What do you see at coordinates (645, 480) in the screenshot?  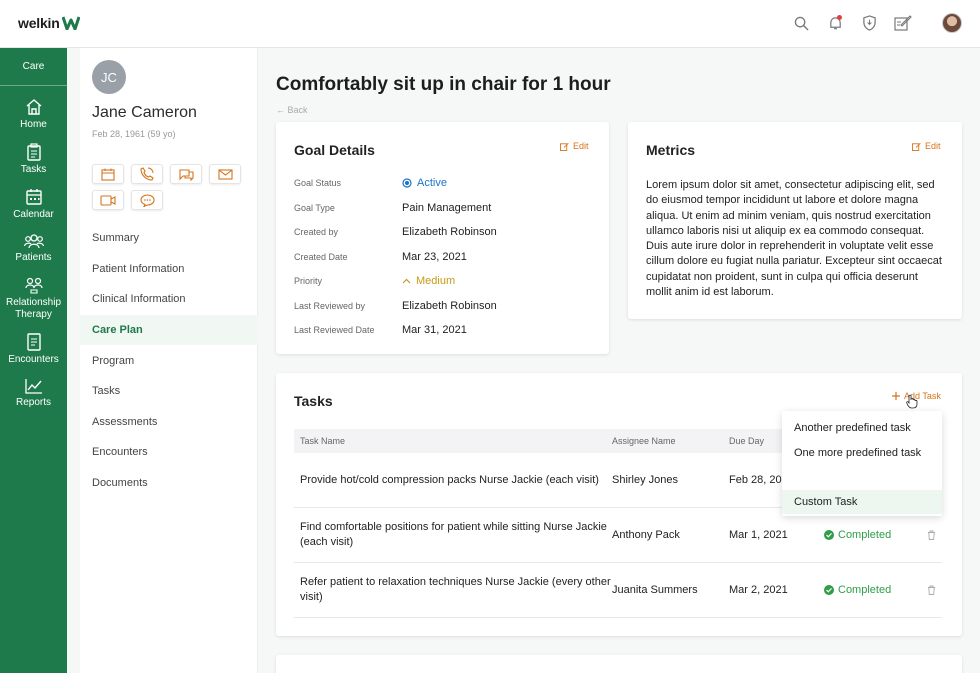 I see `task-assignee: Shirley Jones` at bounding box center [645, 480].